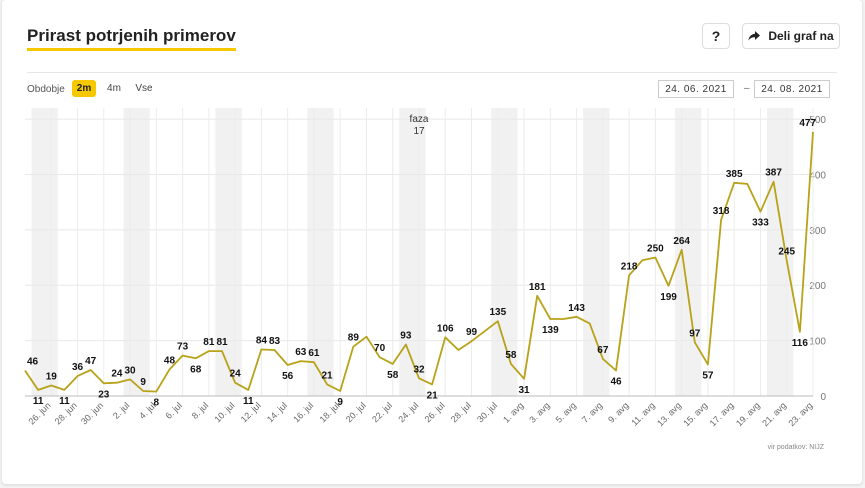 The height and width of the screenshot is (488, 865). I want to click on y-tick-label: 100, so click(817, 342).